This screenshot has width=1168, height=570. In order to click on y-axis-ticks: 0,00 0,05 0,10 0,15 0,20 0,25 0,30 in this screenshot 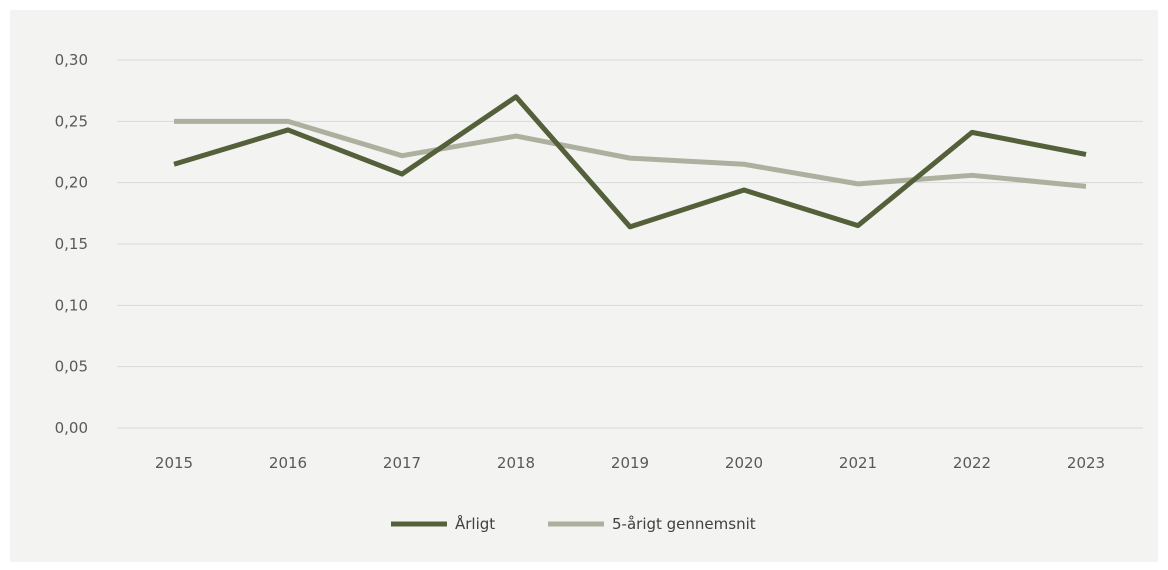, I will do `click(71, 244)`.